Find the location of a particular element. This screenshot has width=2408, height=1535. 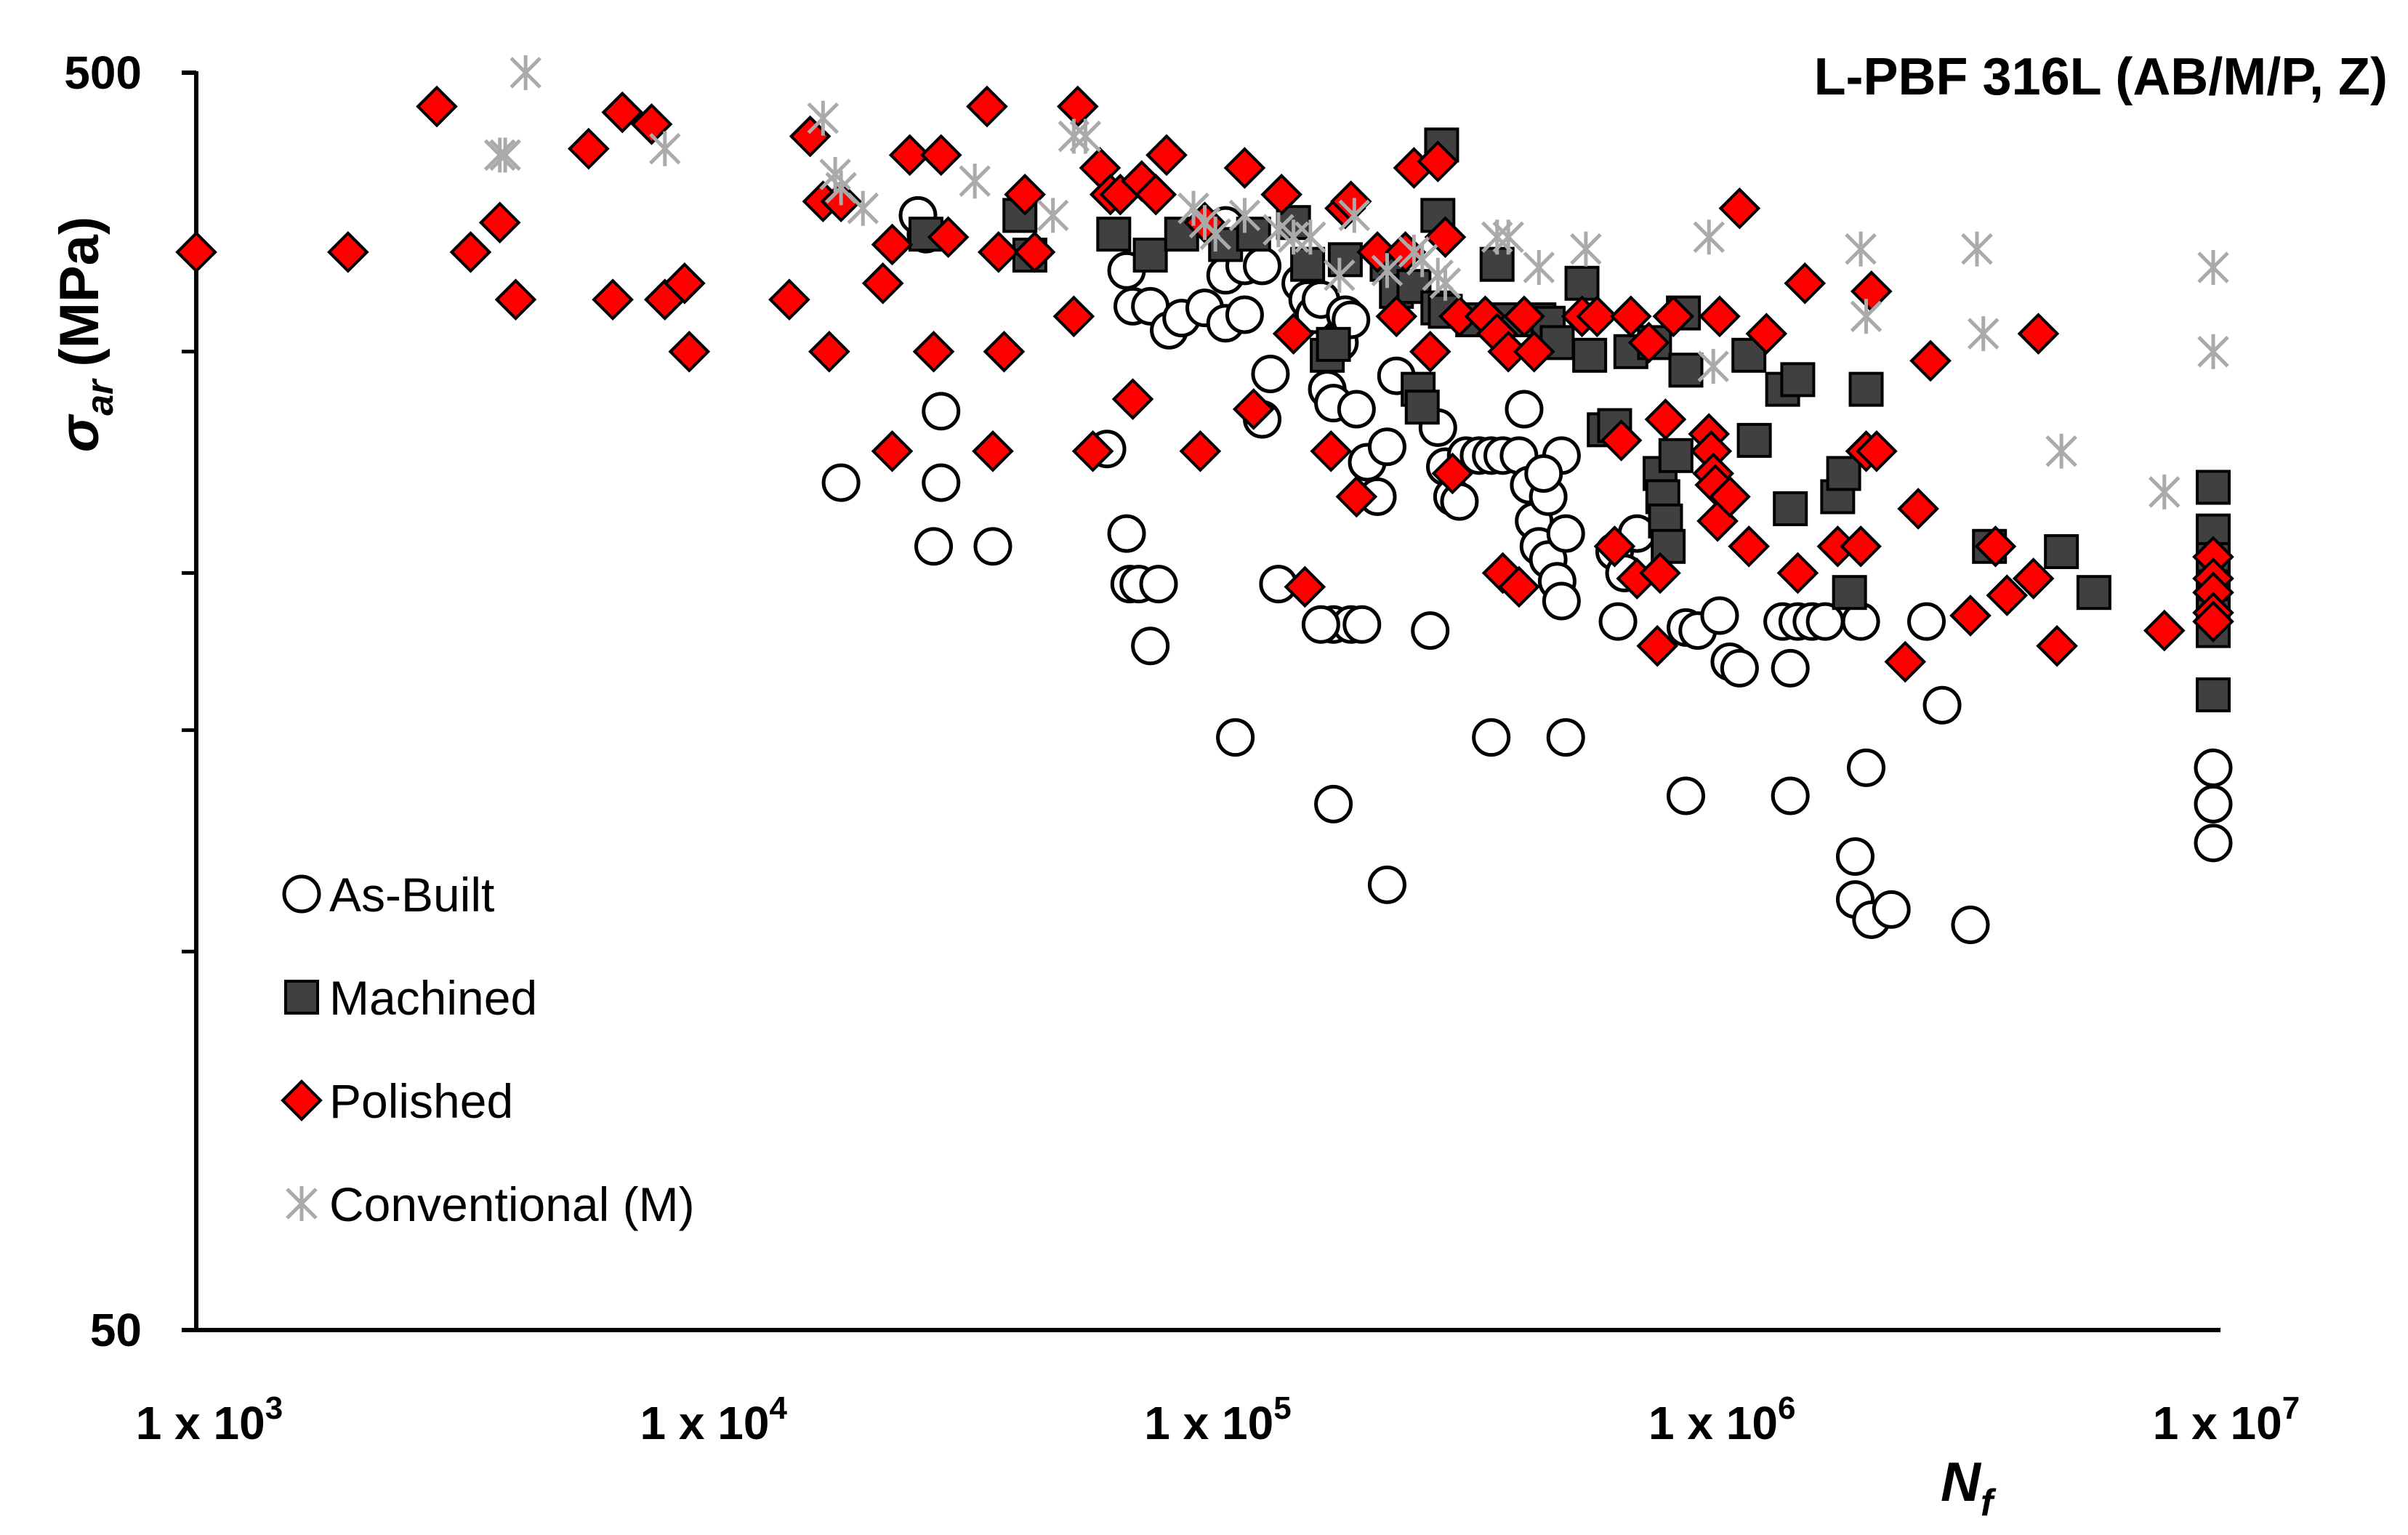

legend-label: Polished is located at coordinates (421, 1101).